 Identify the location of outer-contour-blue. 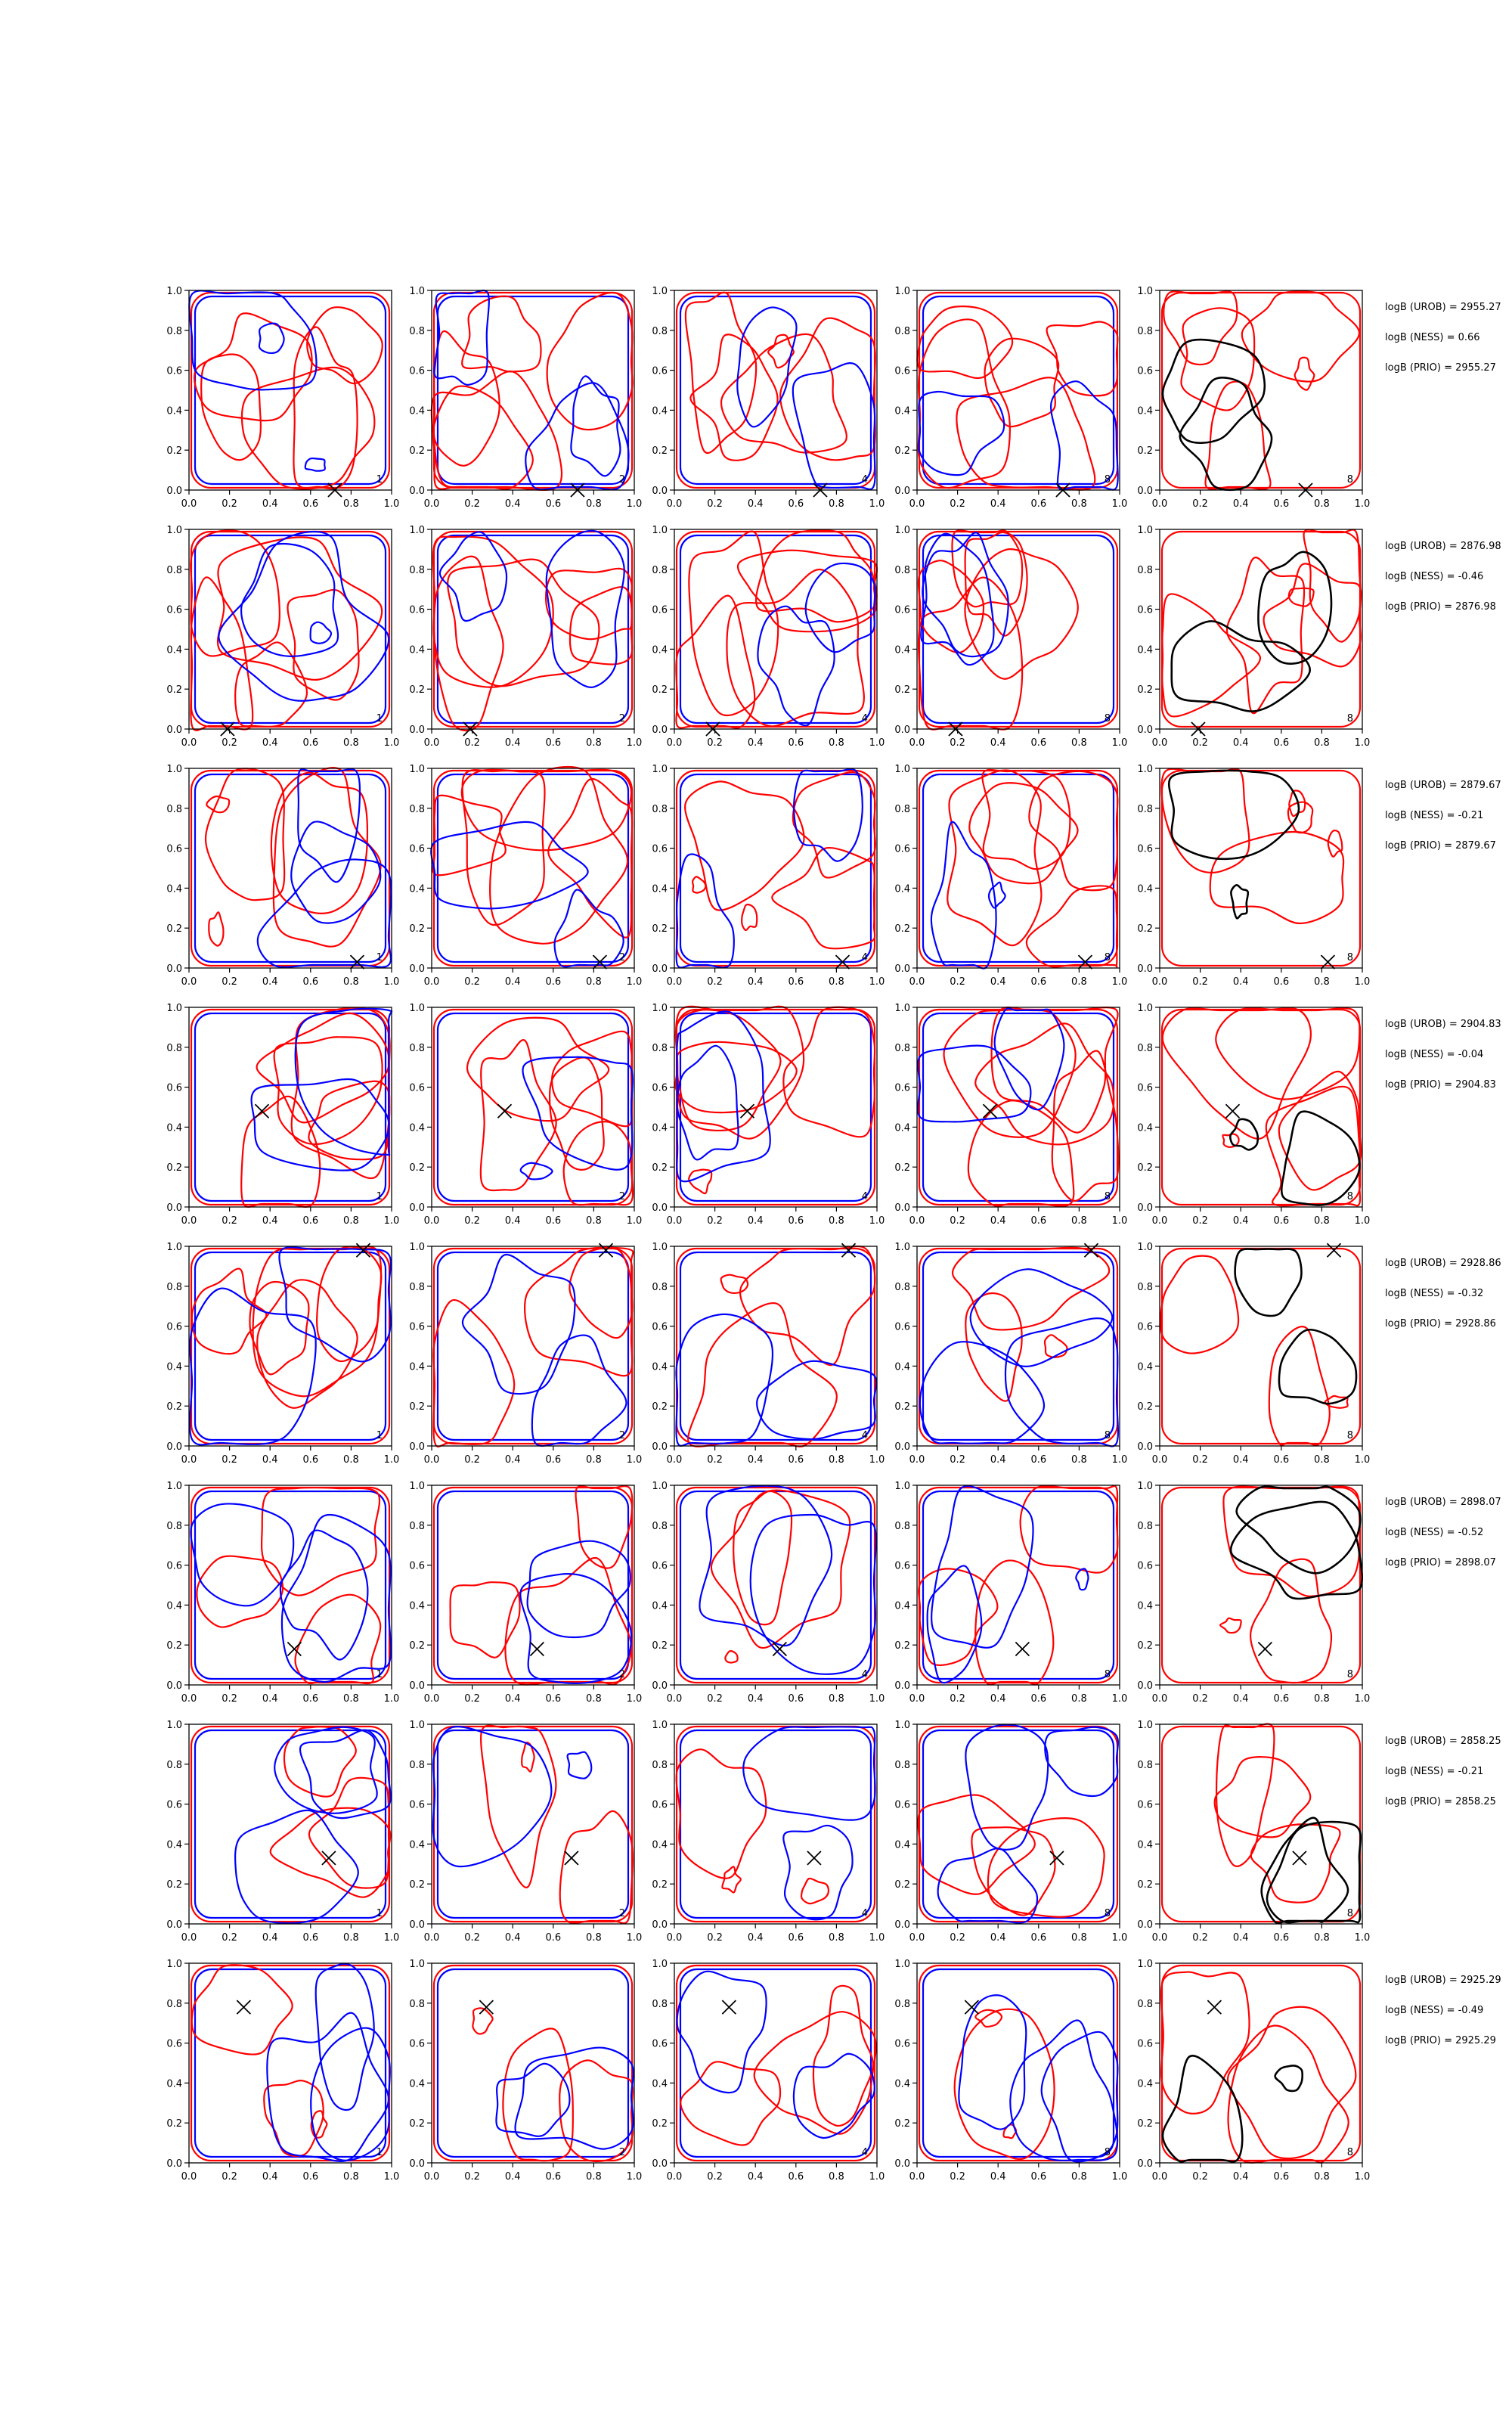
(775, 629).